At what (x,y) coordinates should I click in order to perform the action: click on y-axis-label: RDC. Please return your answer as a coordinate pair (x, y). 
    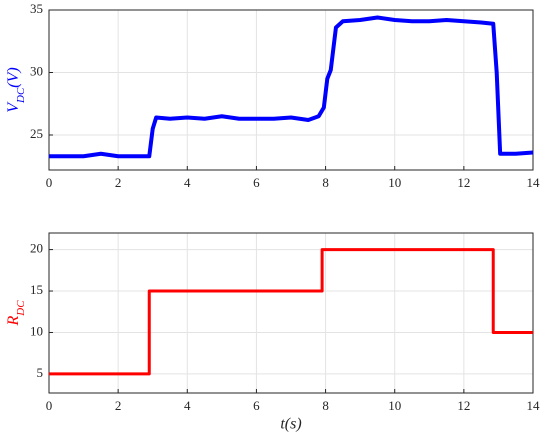
    Looking at the image, I should click on (16, 313).